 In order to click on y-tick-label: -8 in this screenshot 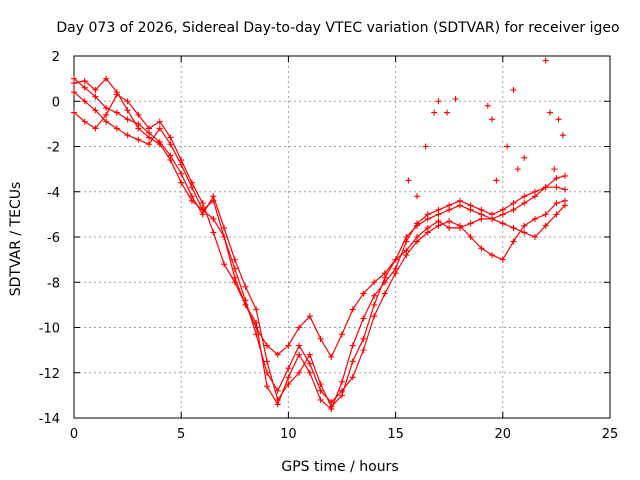, I will do `click(53, 283)`.